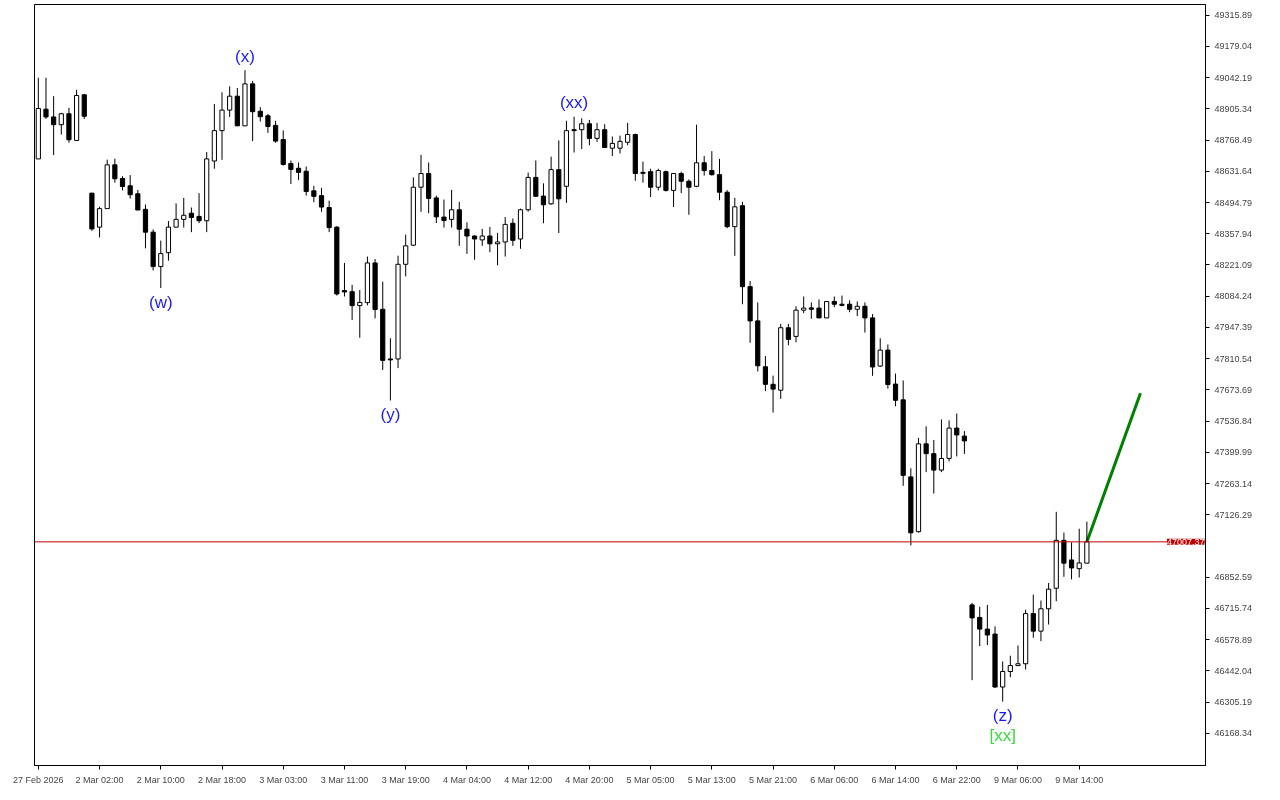 This screenshot has width=1280, height=800. Describe the element at coordinates (160, 779) in the screenshot. I see `x-tick-label: 2 Mar 10:00` at that location.